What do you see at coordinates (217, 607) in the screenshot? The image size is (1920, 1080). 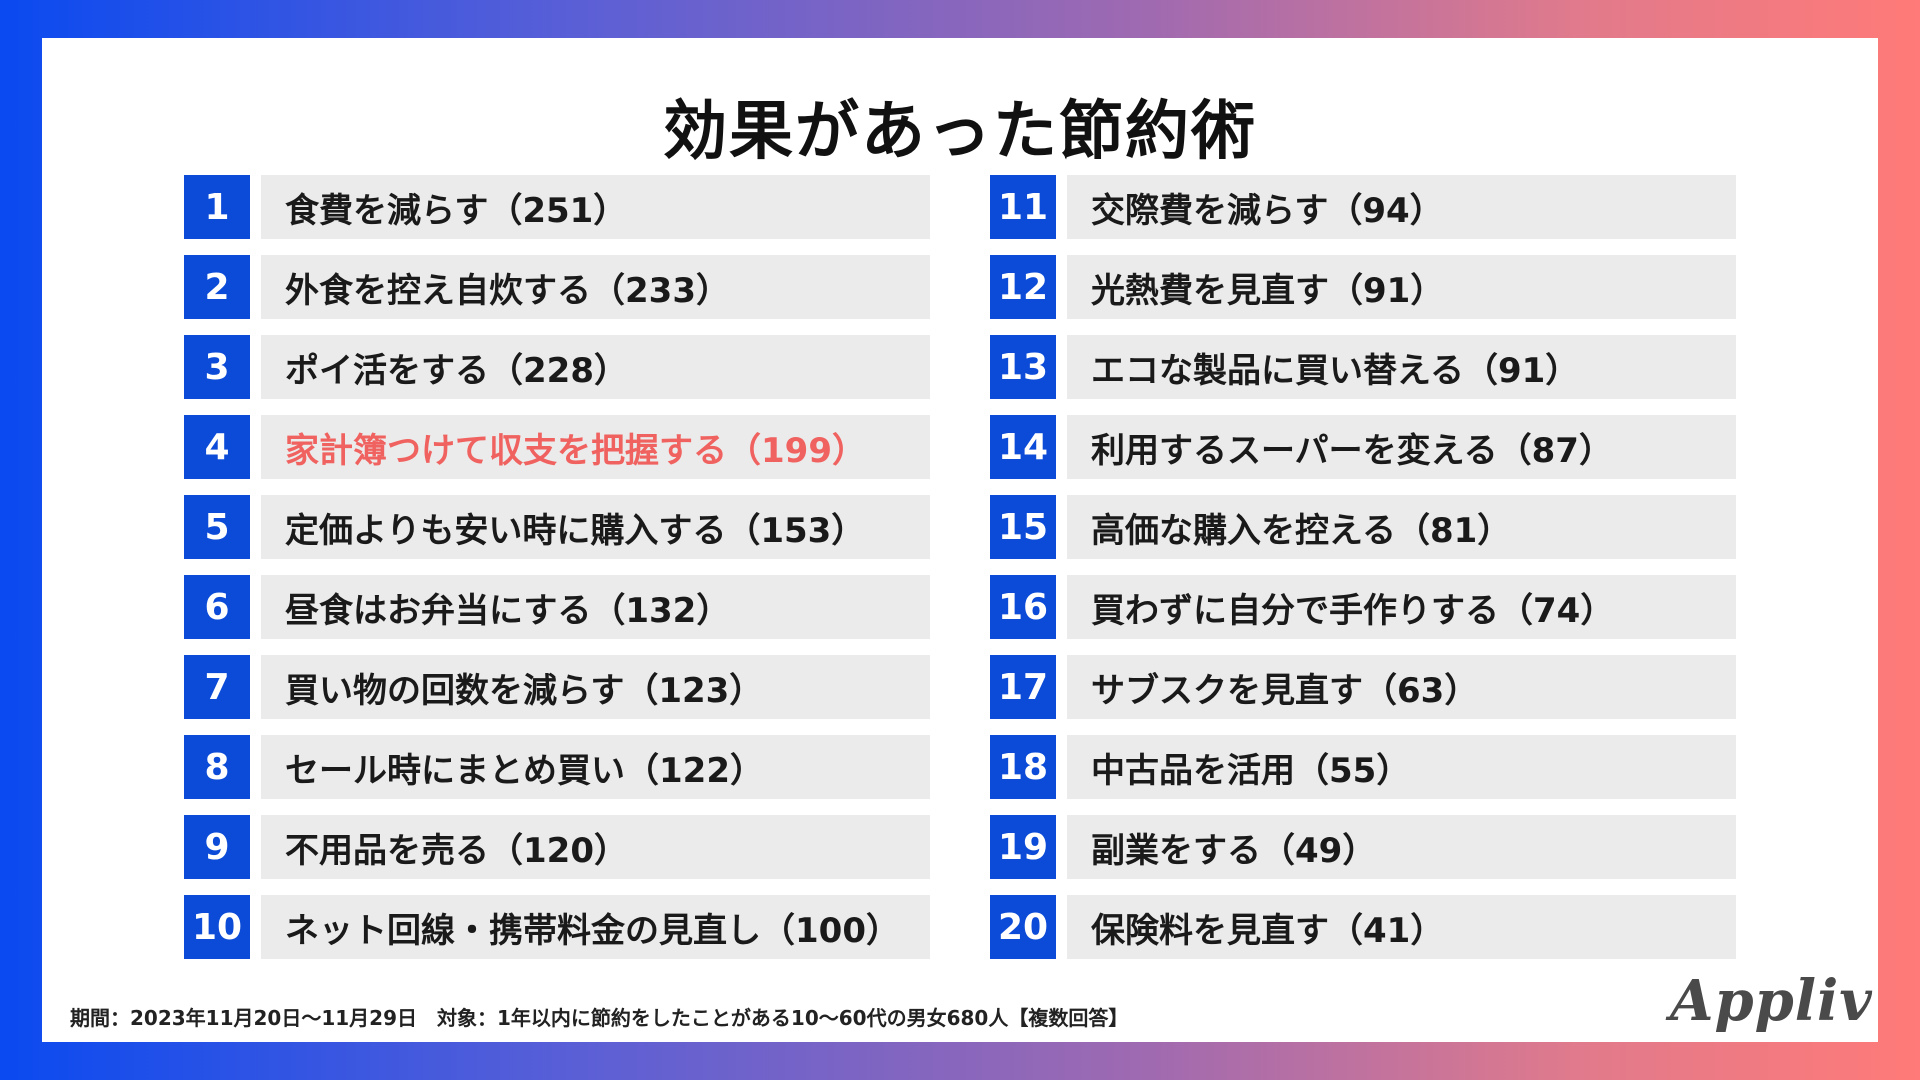 I see `rank-badge: 6` at bounding box center [217, 607].